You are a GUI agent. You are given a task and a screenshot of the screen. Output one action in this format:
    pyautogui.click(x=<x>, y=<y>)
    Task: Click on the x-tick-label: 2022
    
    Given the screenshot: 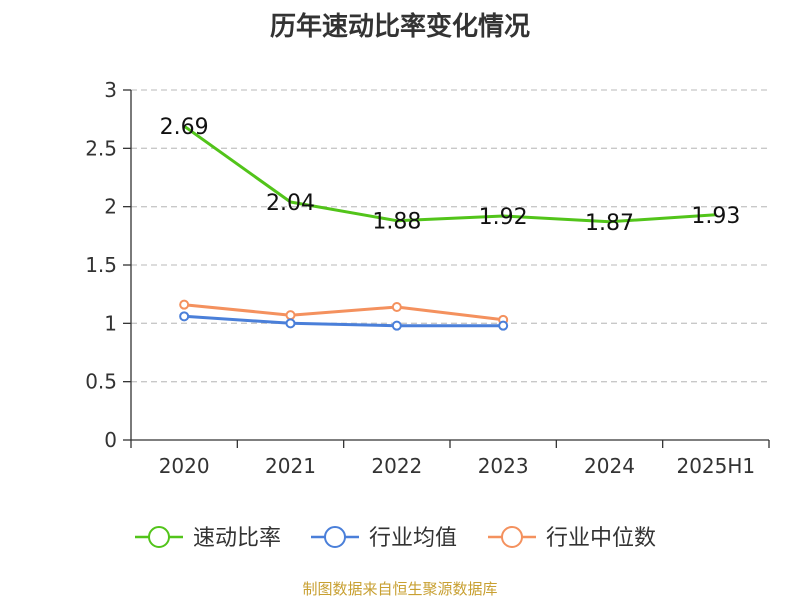 What is the action you would take?
    pyautogui.click(x=396, y=466)
    